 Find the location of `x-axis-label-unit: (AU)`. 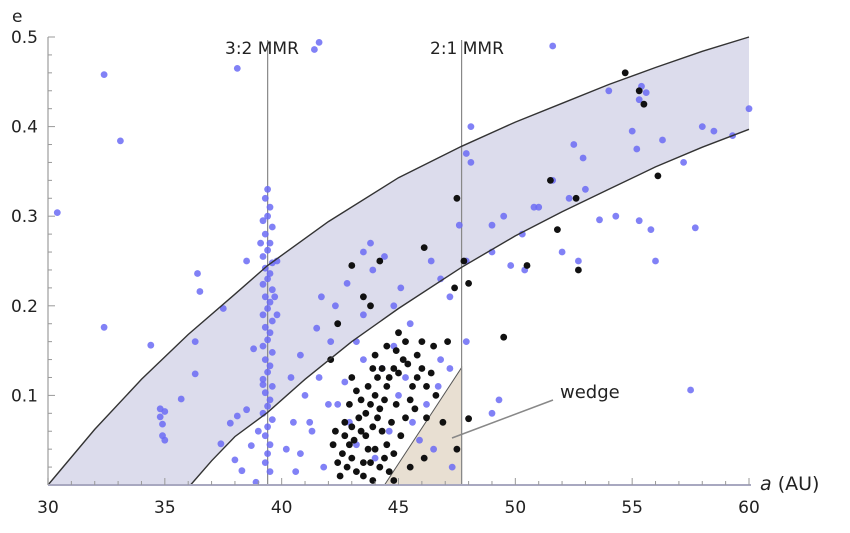

x-axis-label-unit: (AU) is located at coordinates (796, 484).